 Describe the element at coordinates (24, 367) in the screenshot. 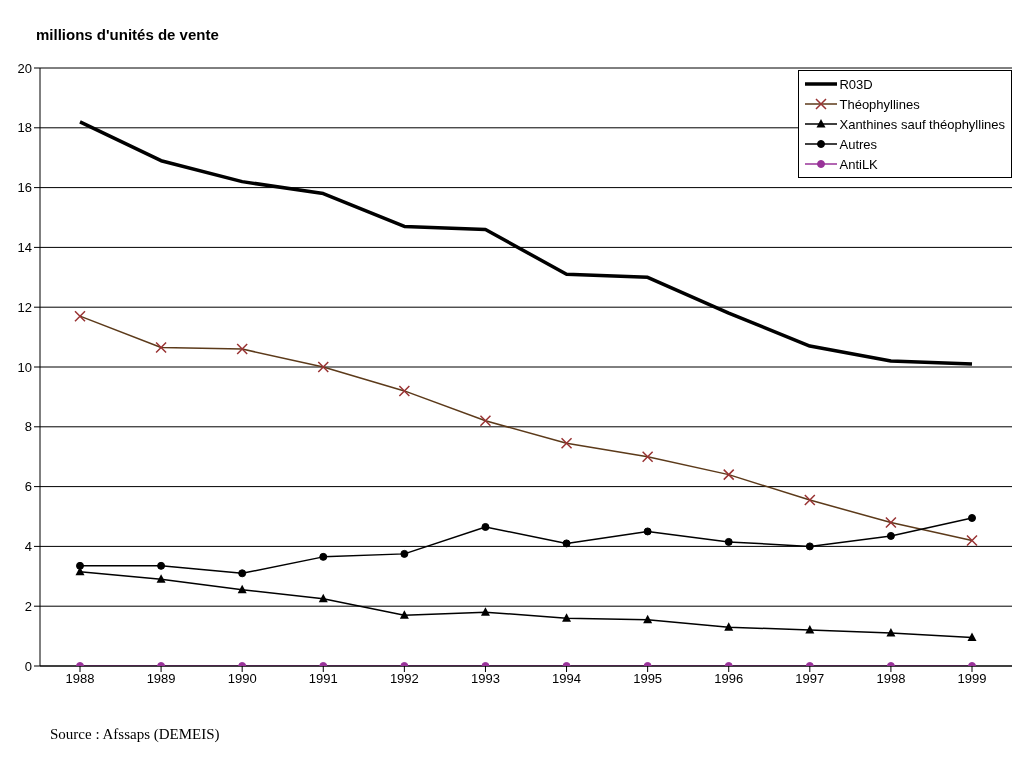

I see `y-tick-label: 10` at that location.